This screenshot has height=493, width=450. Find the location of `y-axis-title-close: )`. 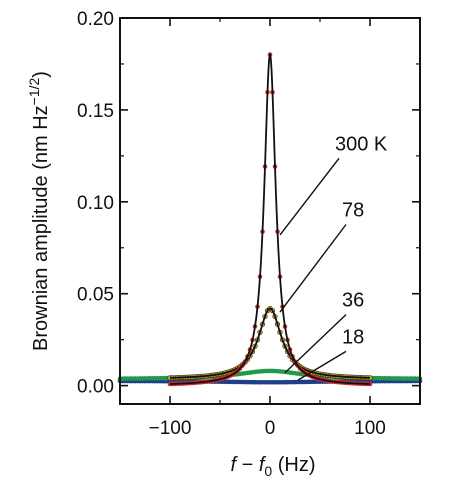

y-axis-title-close: ) is located at coordinates (41, 74).